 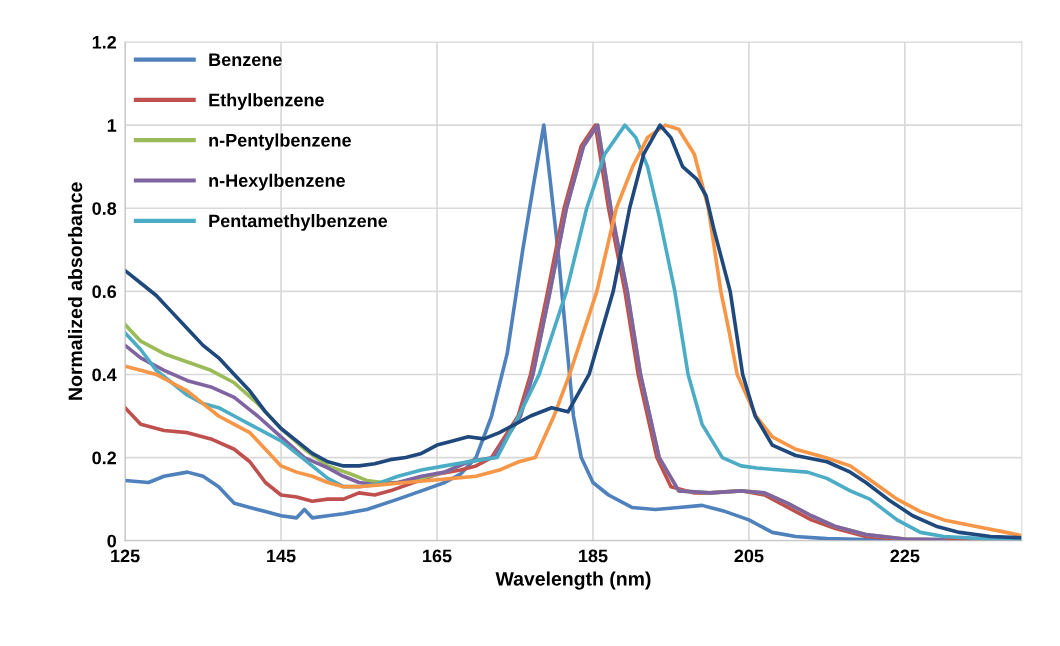 What do you see at coordinates (437, 556) in the screenshot?
I see `x-tick-label: 165` at bounding box center [437, 556].